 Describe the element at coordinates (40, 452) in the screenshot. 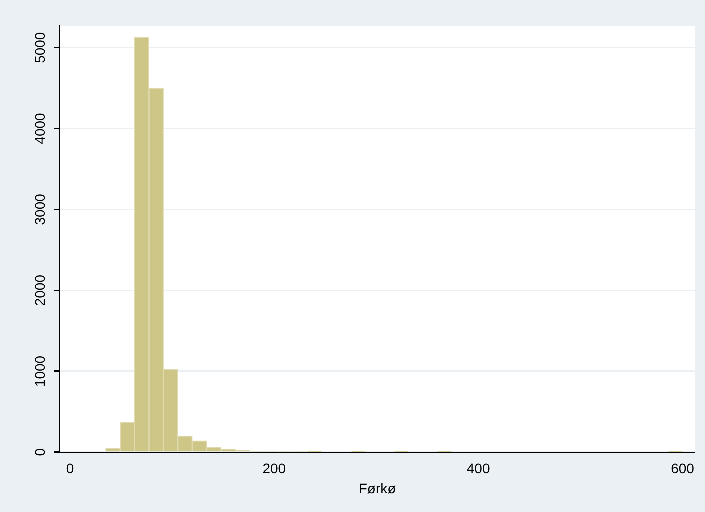

I see `y-tick-label: 0` at that location.